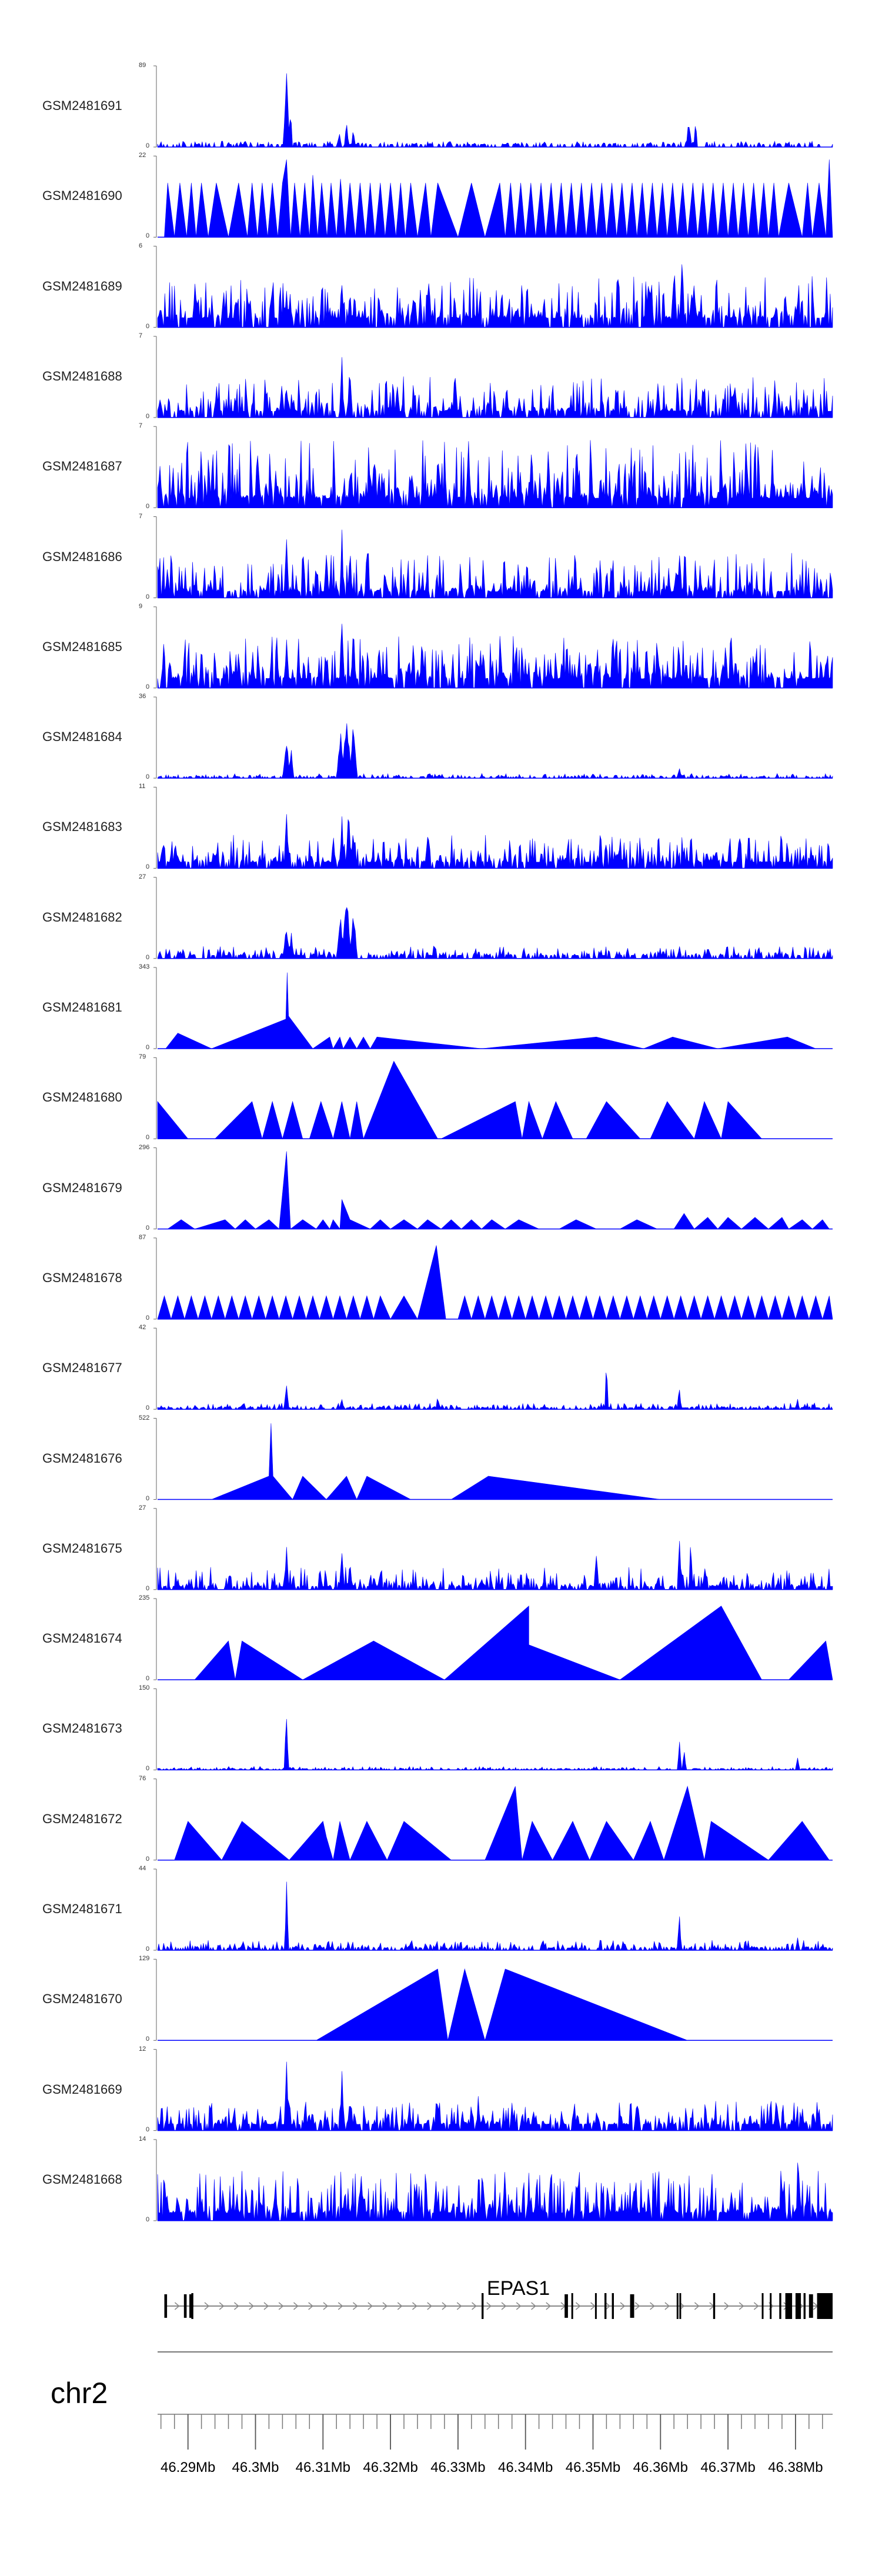  Describe the element at coordinates (322, 2467) in the screenshot. I see `axis-tick-label: 46.31Mb` at that location.